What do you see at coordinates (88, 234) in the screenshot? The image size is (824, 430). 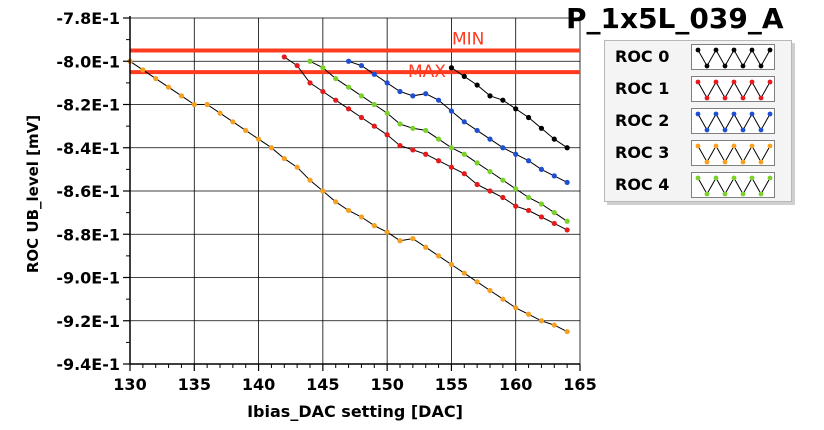 I see `y-tick-label: -8.8E-1` at bounding box center [88, 234].